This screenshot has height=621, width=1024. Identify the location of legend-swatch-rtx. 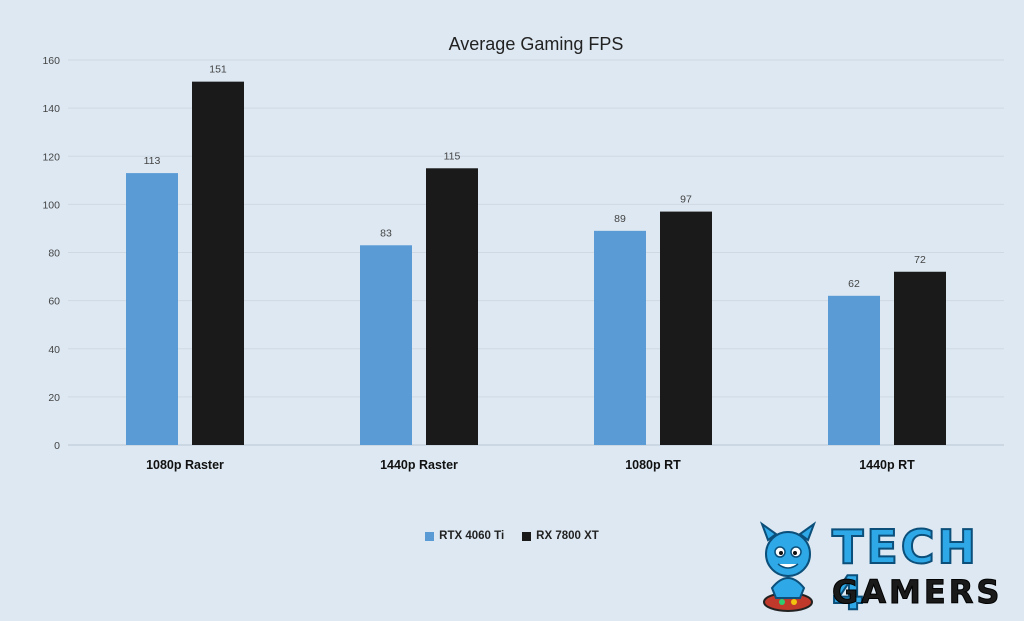
(430, 536).